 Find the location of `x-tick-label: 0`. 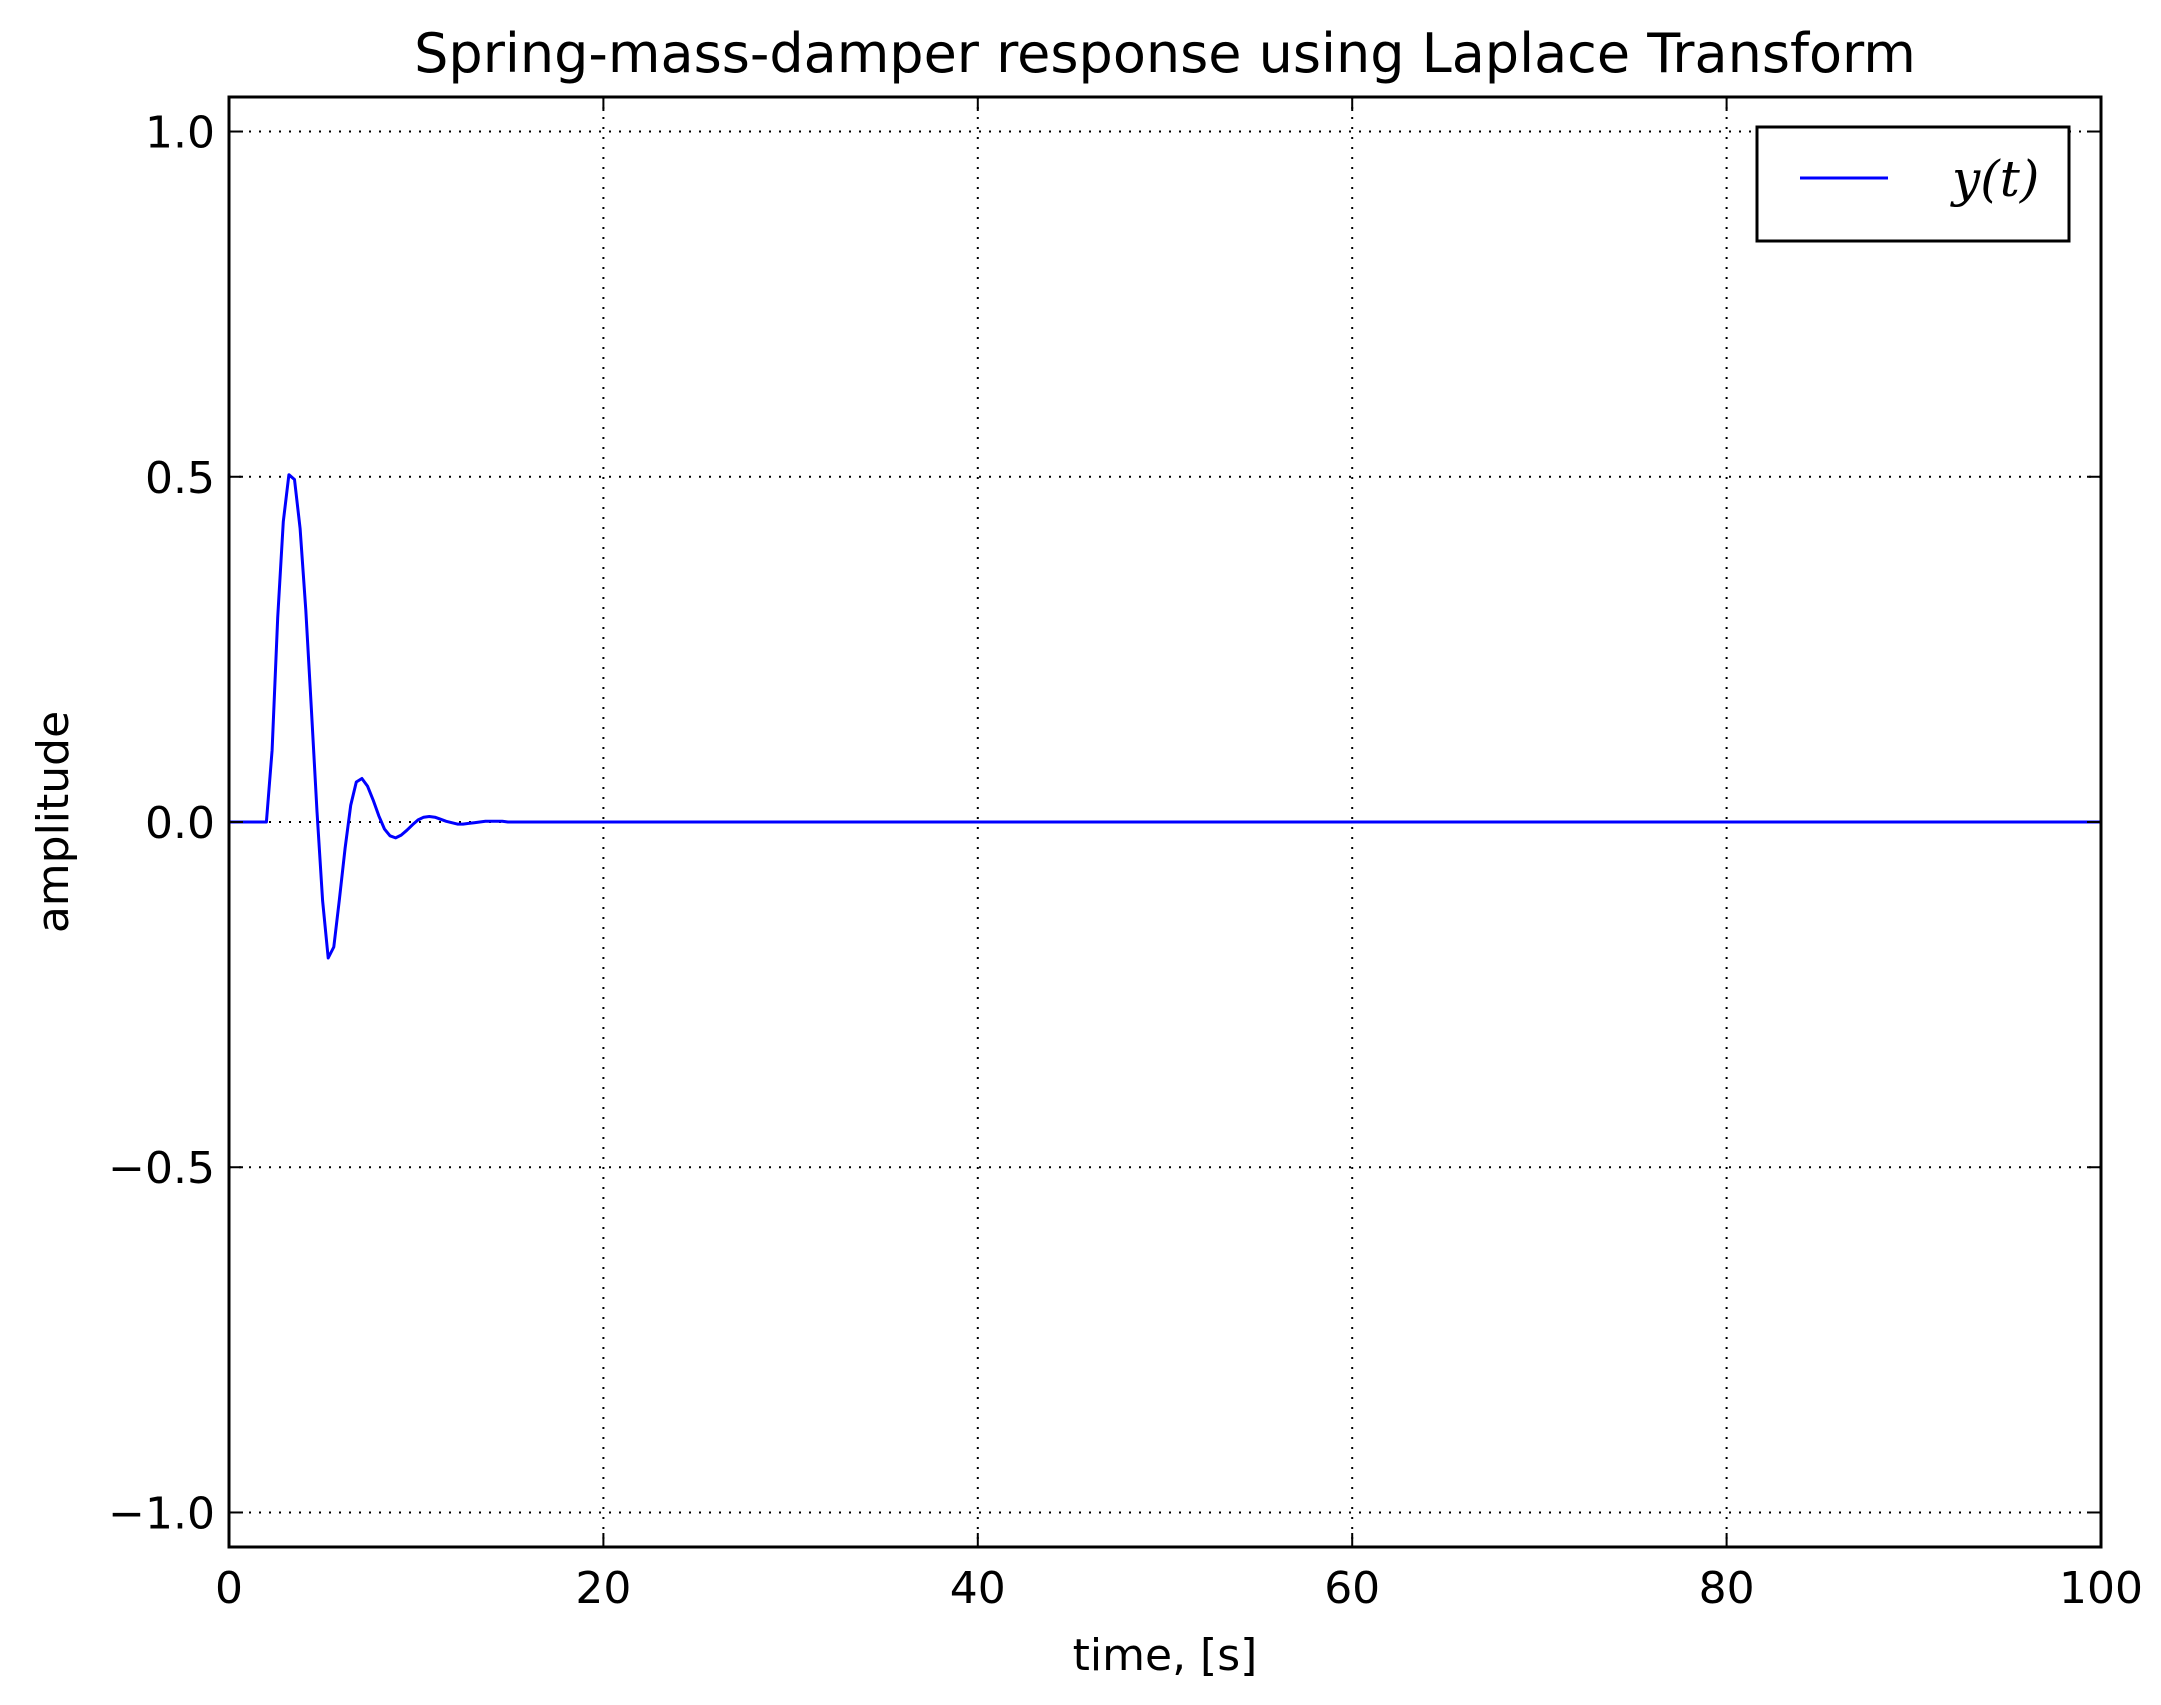

x-tick-label: 0 is located at coordinates (229, 1588).